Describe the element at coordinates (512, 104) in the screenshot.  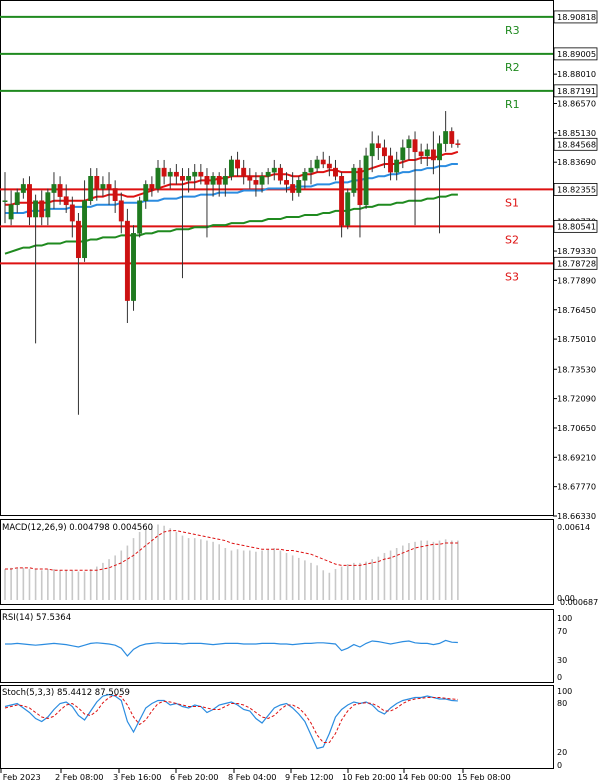
I see `level-name-r1: R1` at that location.